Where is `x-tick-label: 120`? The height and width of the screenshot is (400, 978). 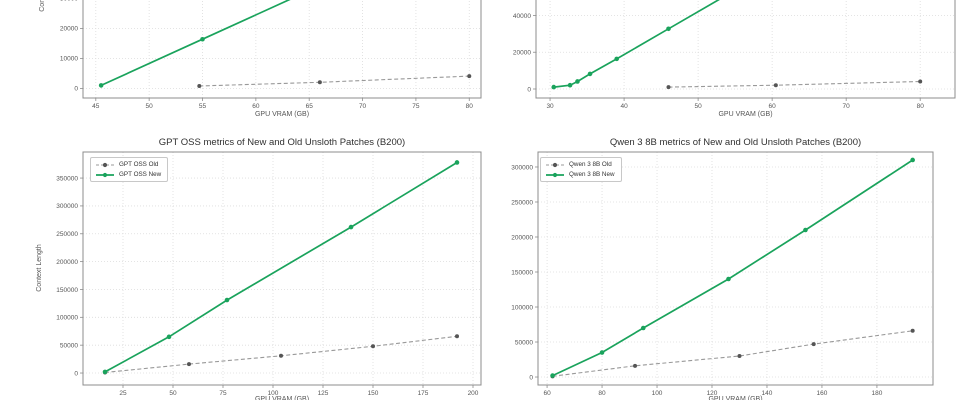 x-tick-label: 120 is located at coordinates (712, 393).